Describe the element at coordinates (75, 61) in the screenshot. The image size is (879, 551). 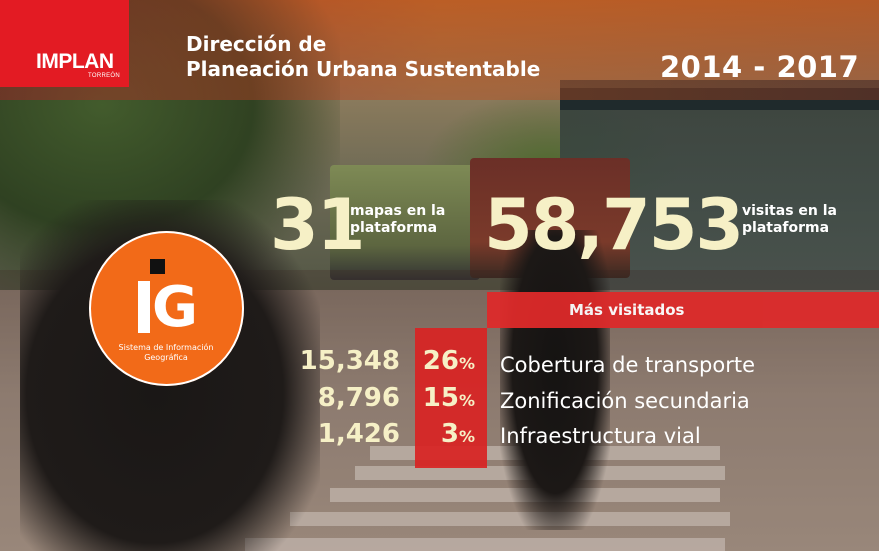
I see `logo-text: IMPLAN` at that location.